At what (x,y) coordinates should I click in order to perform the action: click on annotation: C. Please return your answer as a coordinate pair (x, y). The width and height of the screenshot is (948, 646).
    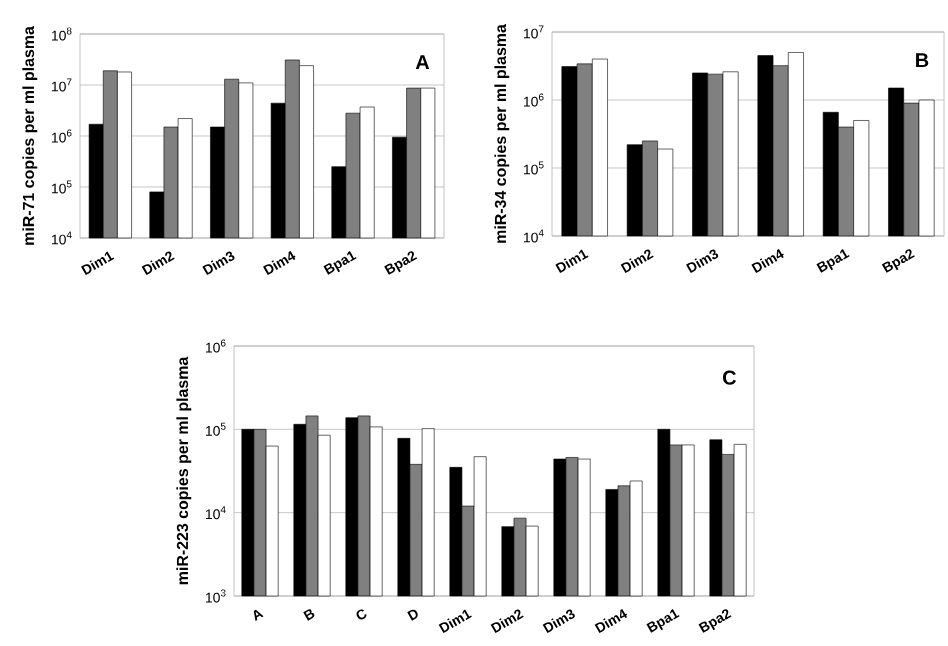
    Looking at the image, I should click on (729, 377).